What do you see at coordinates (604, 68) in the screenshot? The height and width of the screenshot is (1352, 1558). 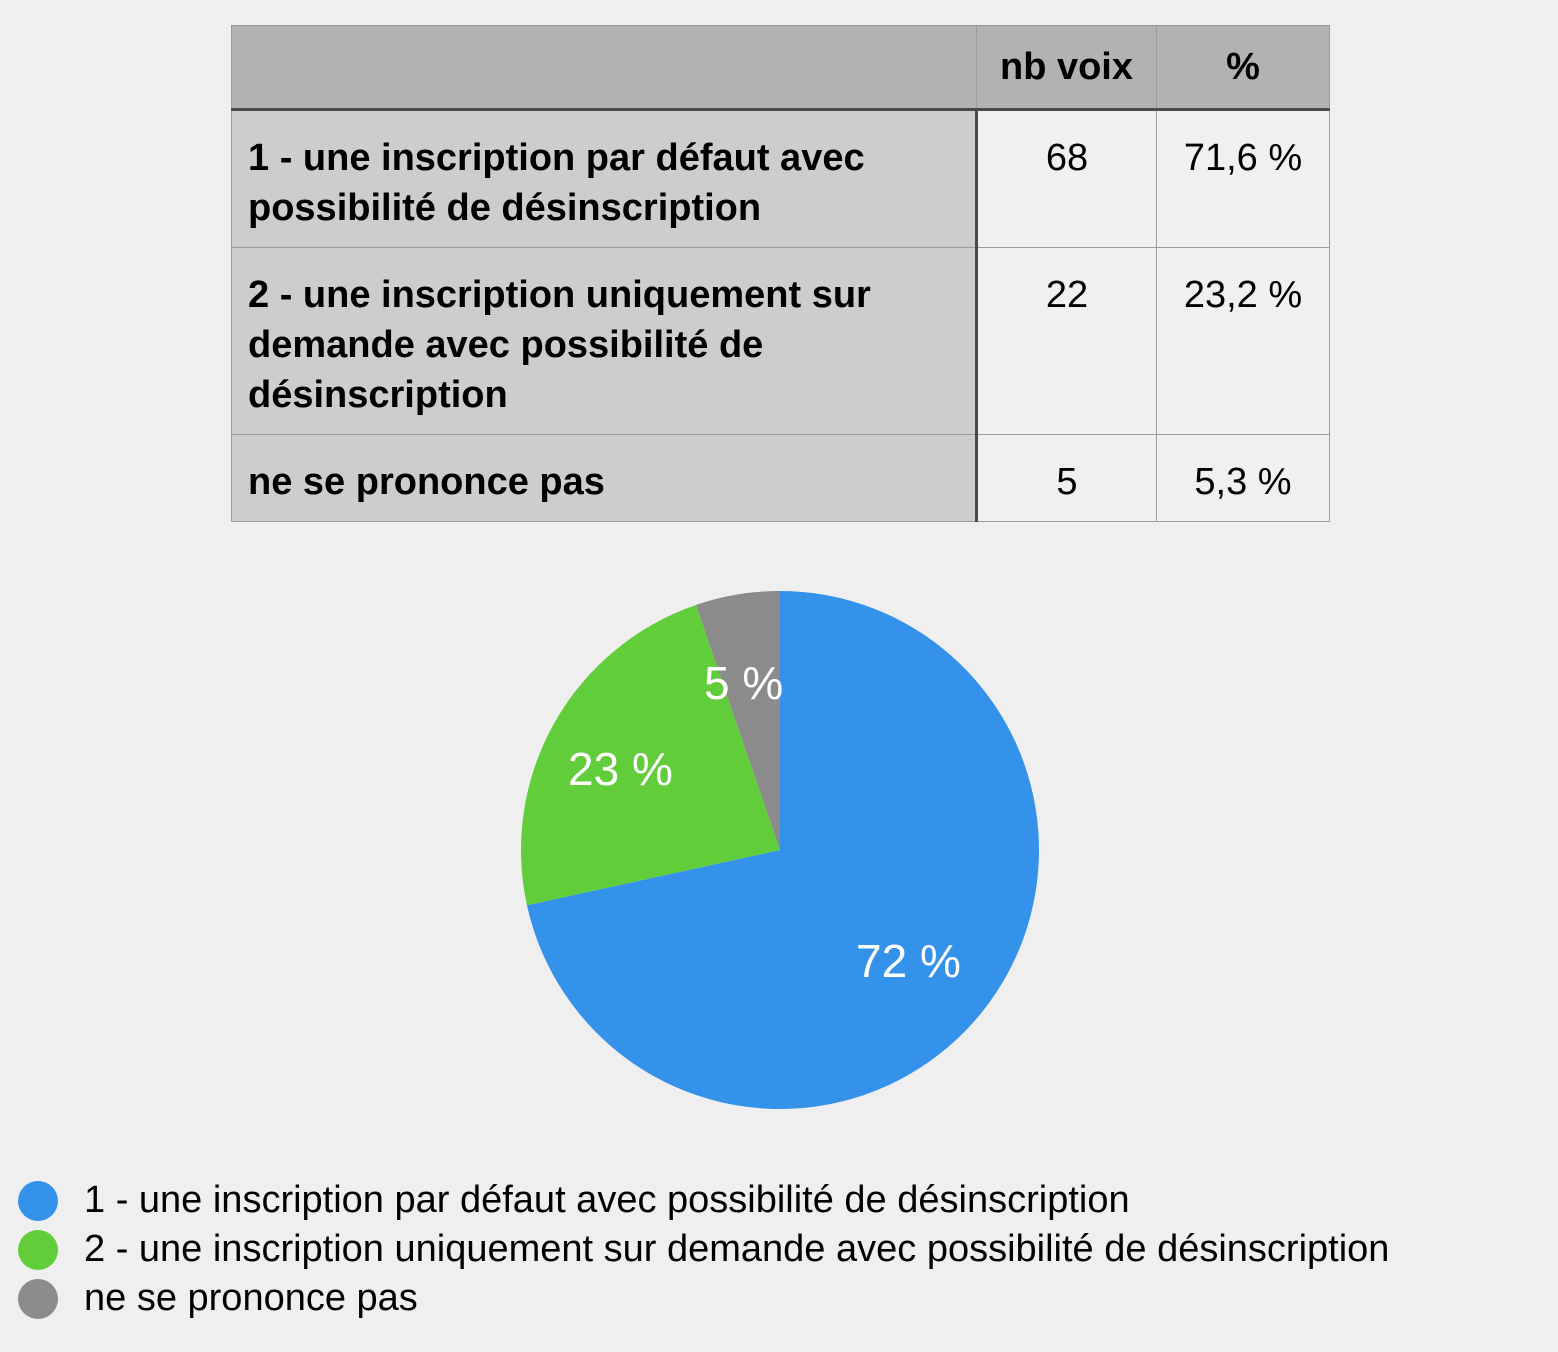 I see `header-label` at bounding box center [604, 68].